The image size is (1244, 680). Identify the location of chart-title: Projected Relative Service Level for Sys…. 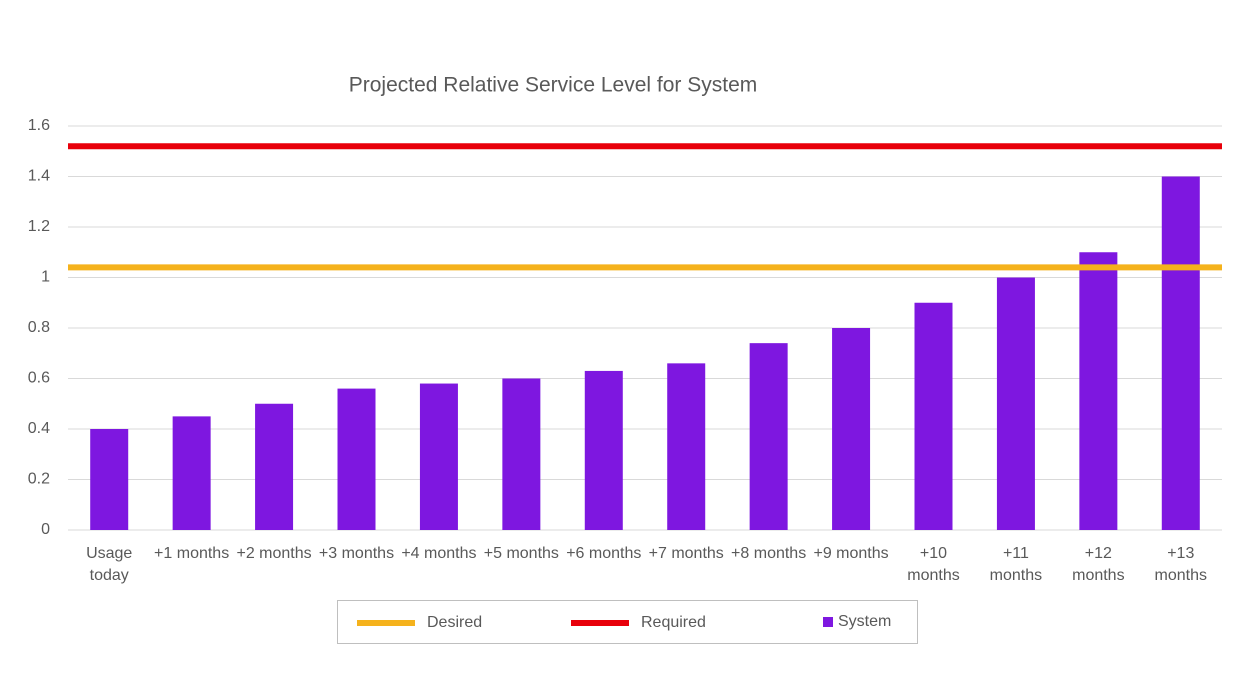
(553, 85).